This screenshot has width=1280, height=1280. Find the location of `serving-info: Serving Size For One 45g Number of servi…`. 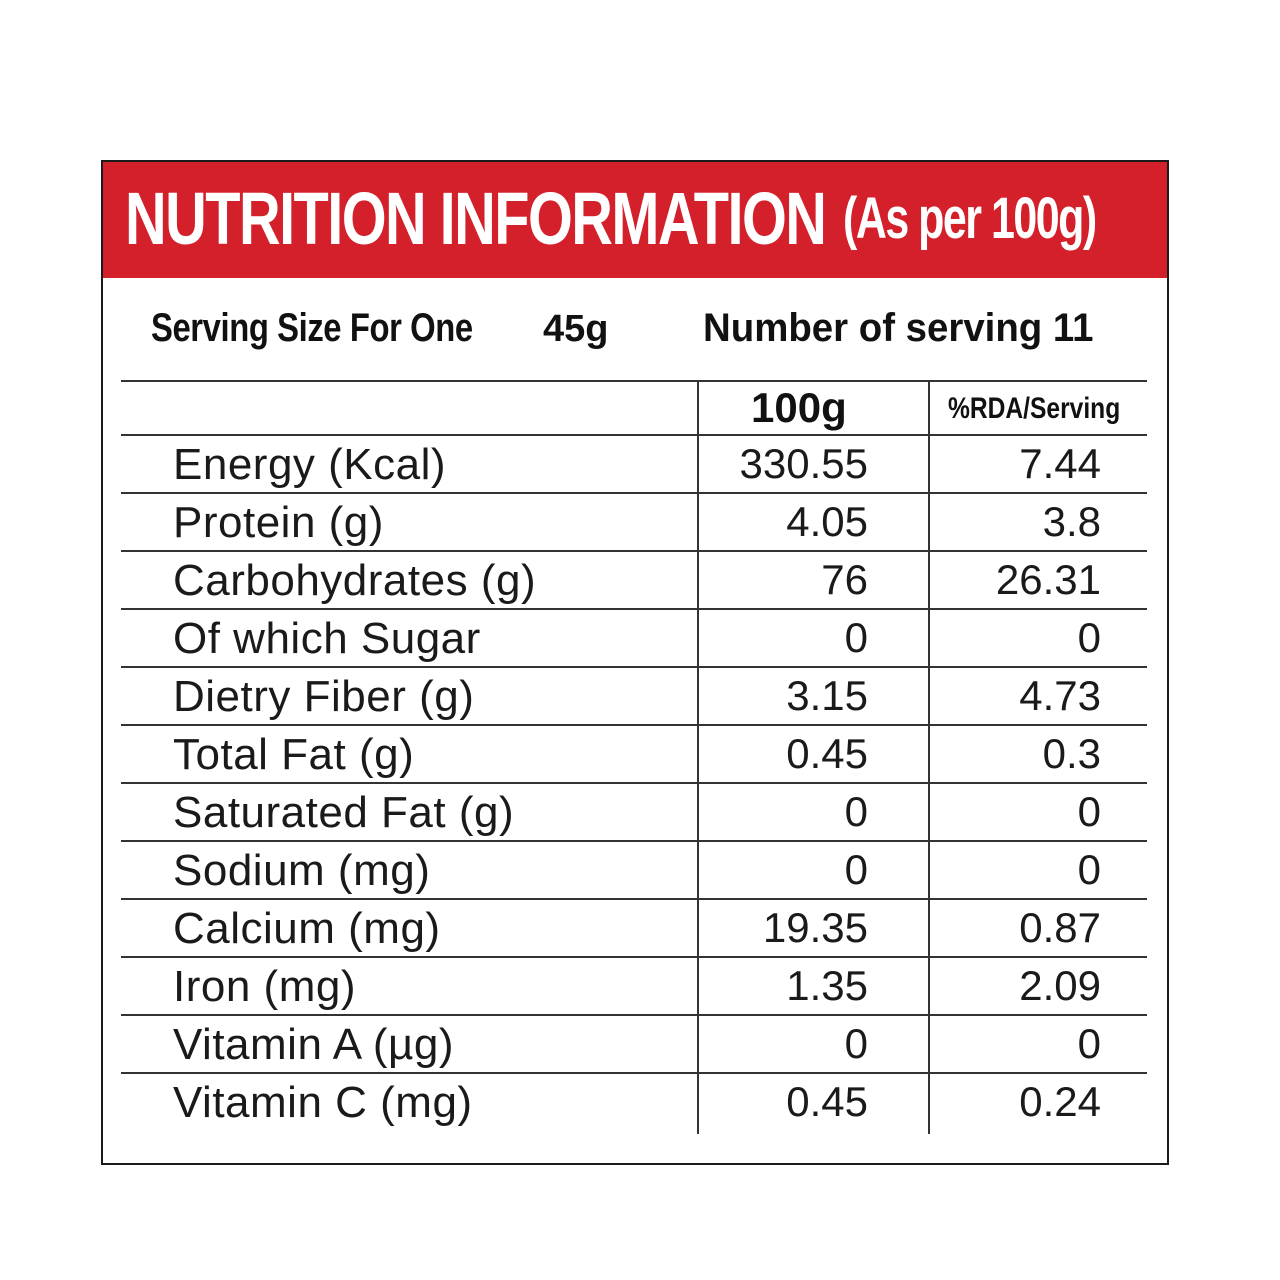

serving-info: Serving Size For One 45g Number of servi… is located at coordinates (635, 328).